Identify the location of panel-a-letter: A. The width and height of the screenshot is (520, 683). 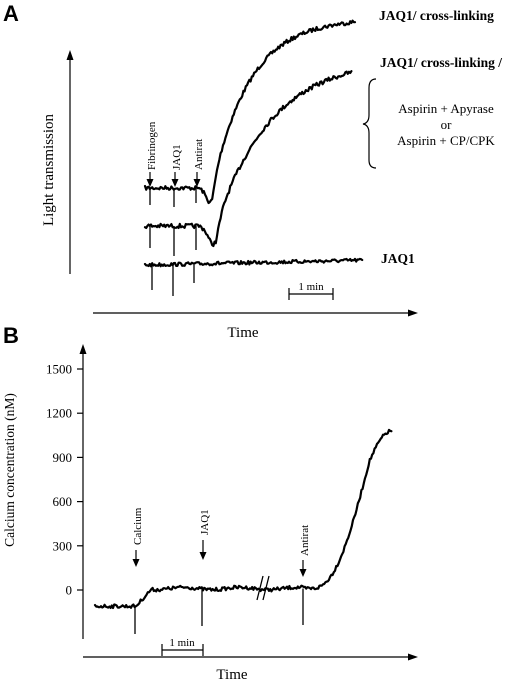
(11, 13).